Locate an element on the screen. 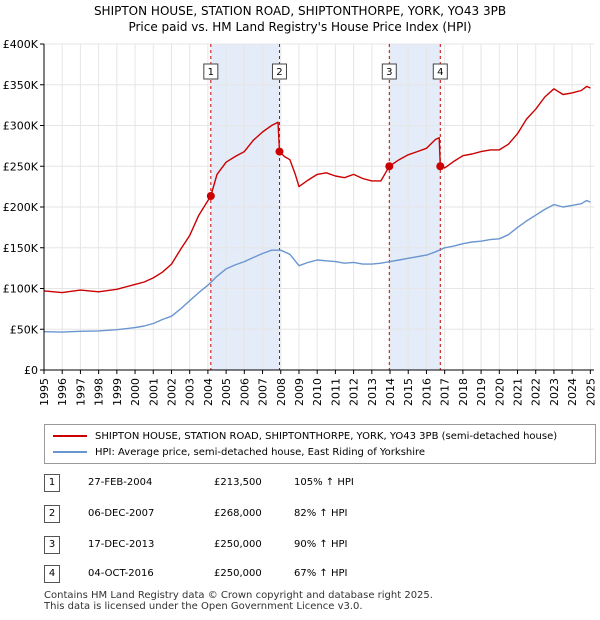 This screenshot has width=600, height=620. sale-marker-box: 1 is located at coordinates (211, 71).